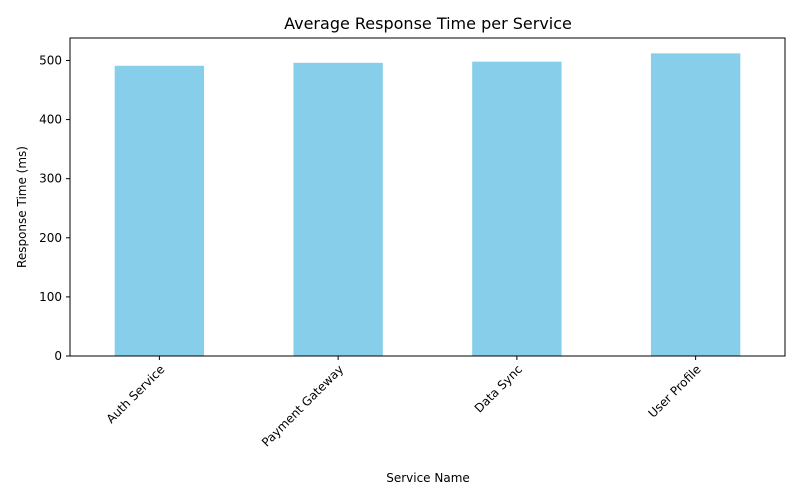 Image resolution: width=800 pixels, height=504 pixels. Describe the element at coordinates (695, 204) in the screenshot. I see `bar-user-profile` at that location.